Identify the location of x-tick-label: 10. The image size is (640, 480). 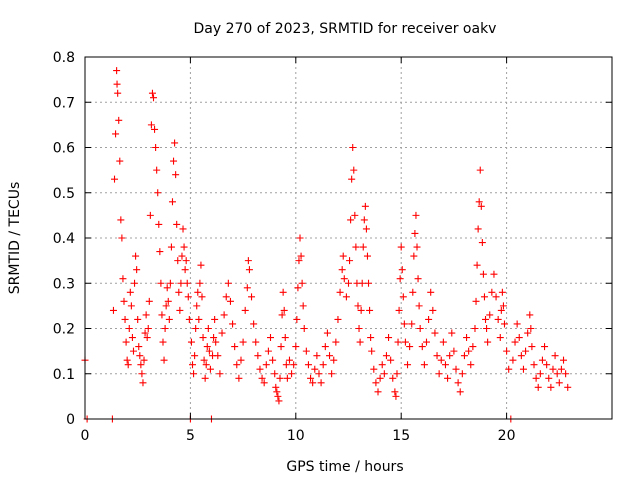
(296, 436).